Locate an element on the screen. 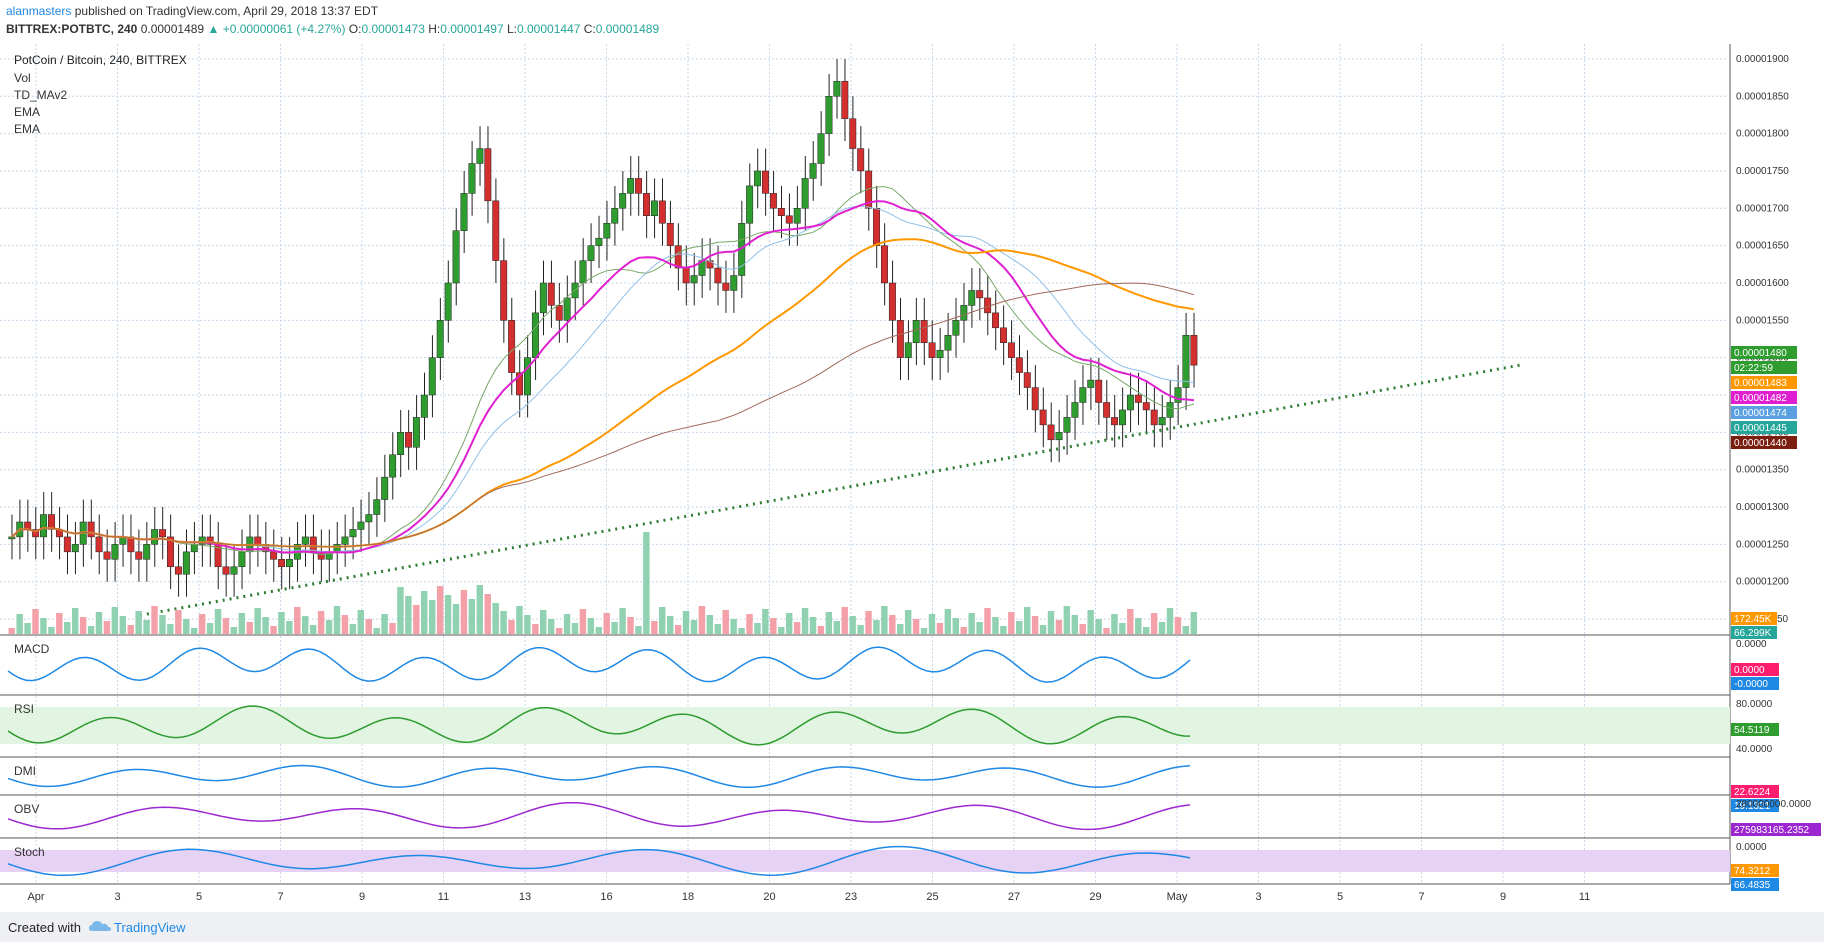  x-tick-label: Apr is located at coordinates (35, 897).